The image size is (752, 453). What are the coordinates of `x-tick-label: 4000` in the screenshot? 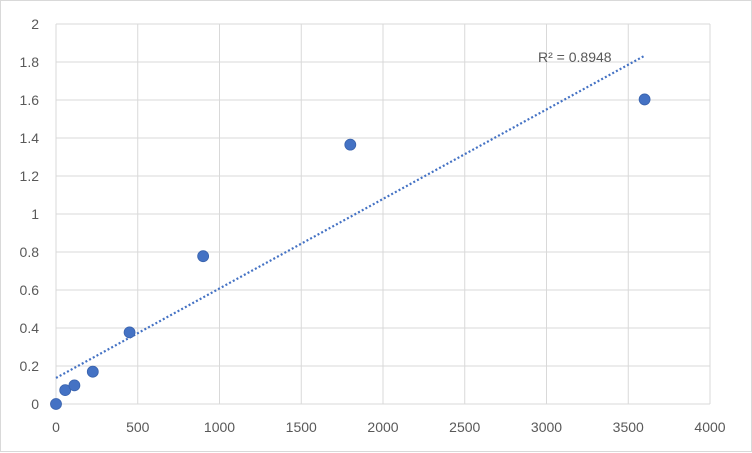 It's located at (709, 427).